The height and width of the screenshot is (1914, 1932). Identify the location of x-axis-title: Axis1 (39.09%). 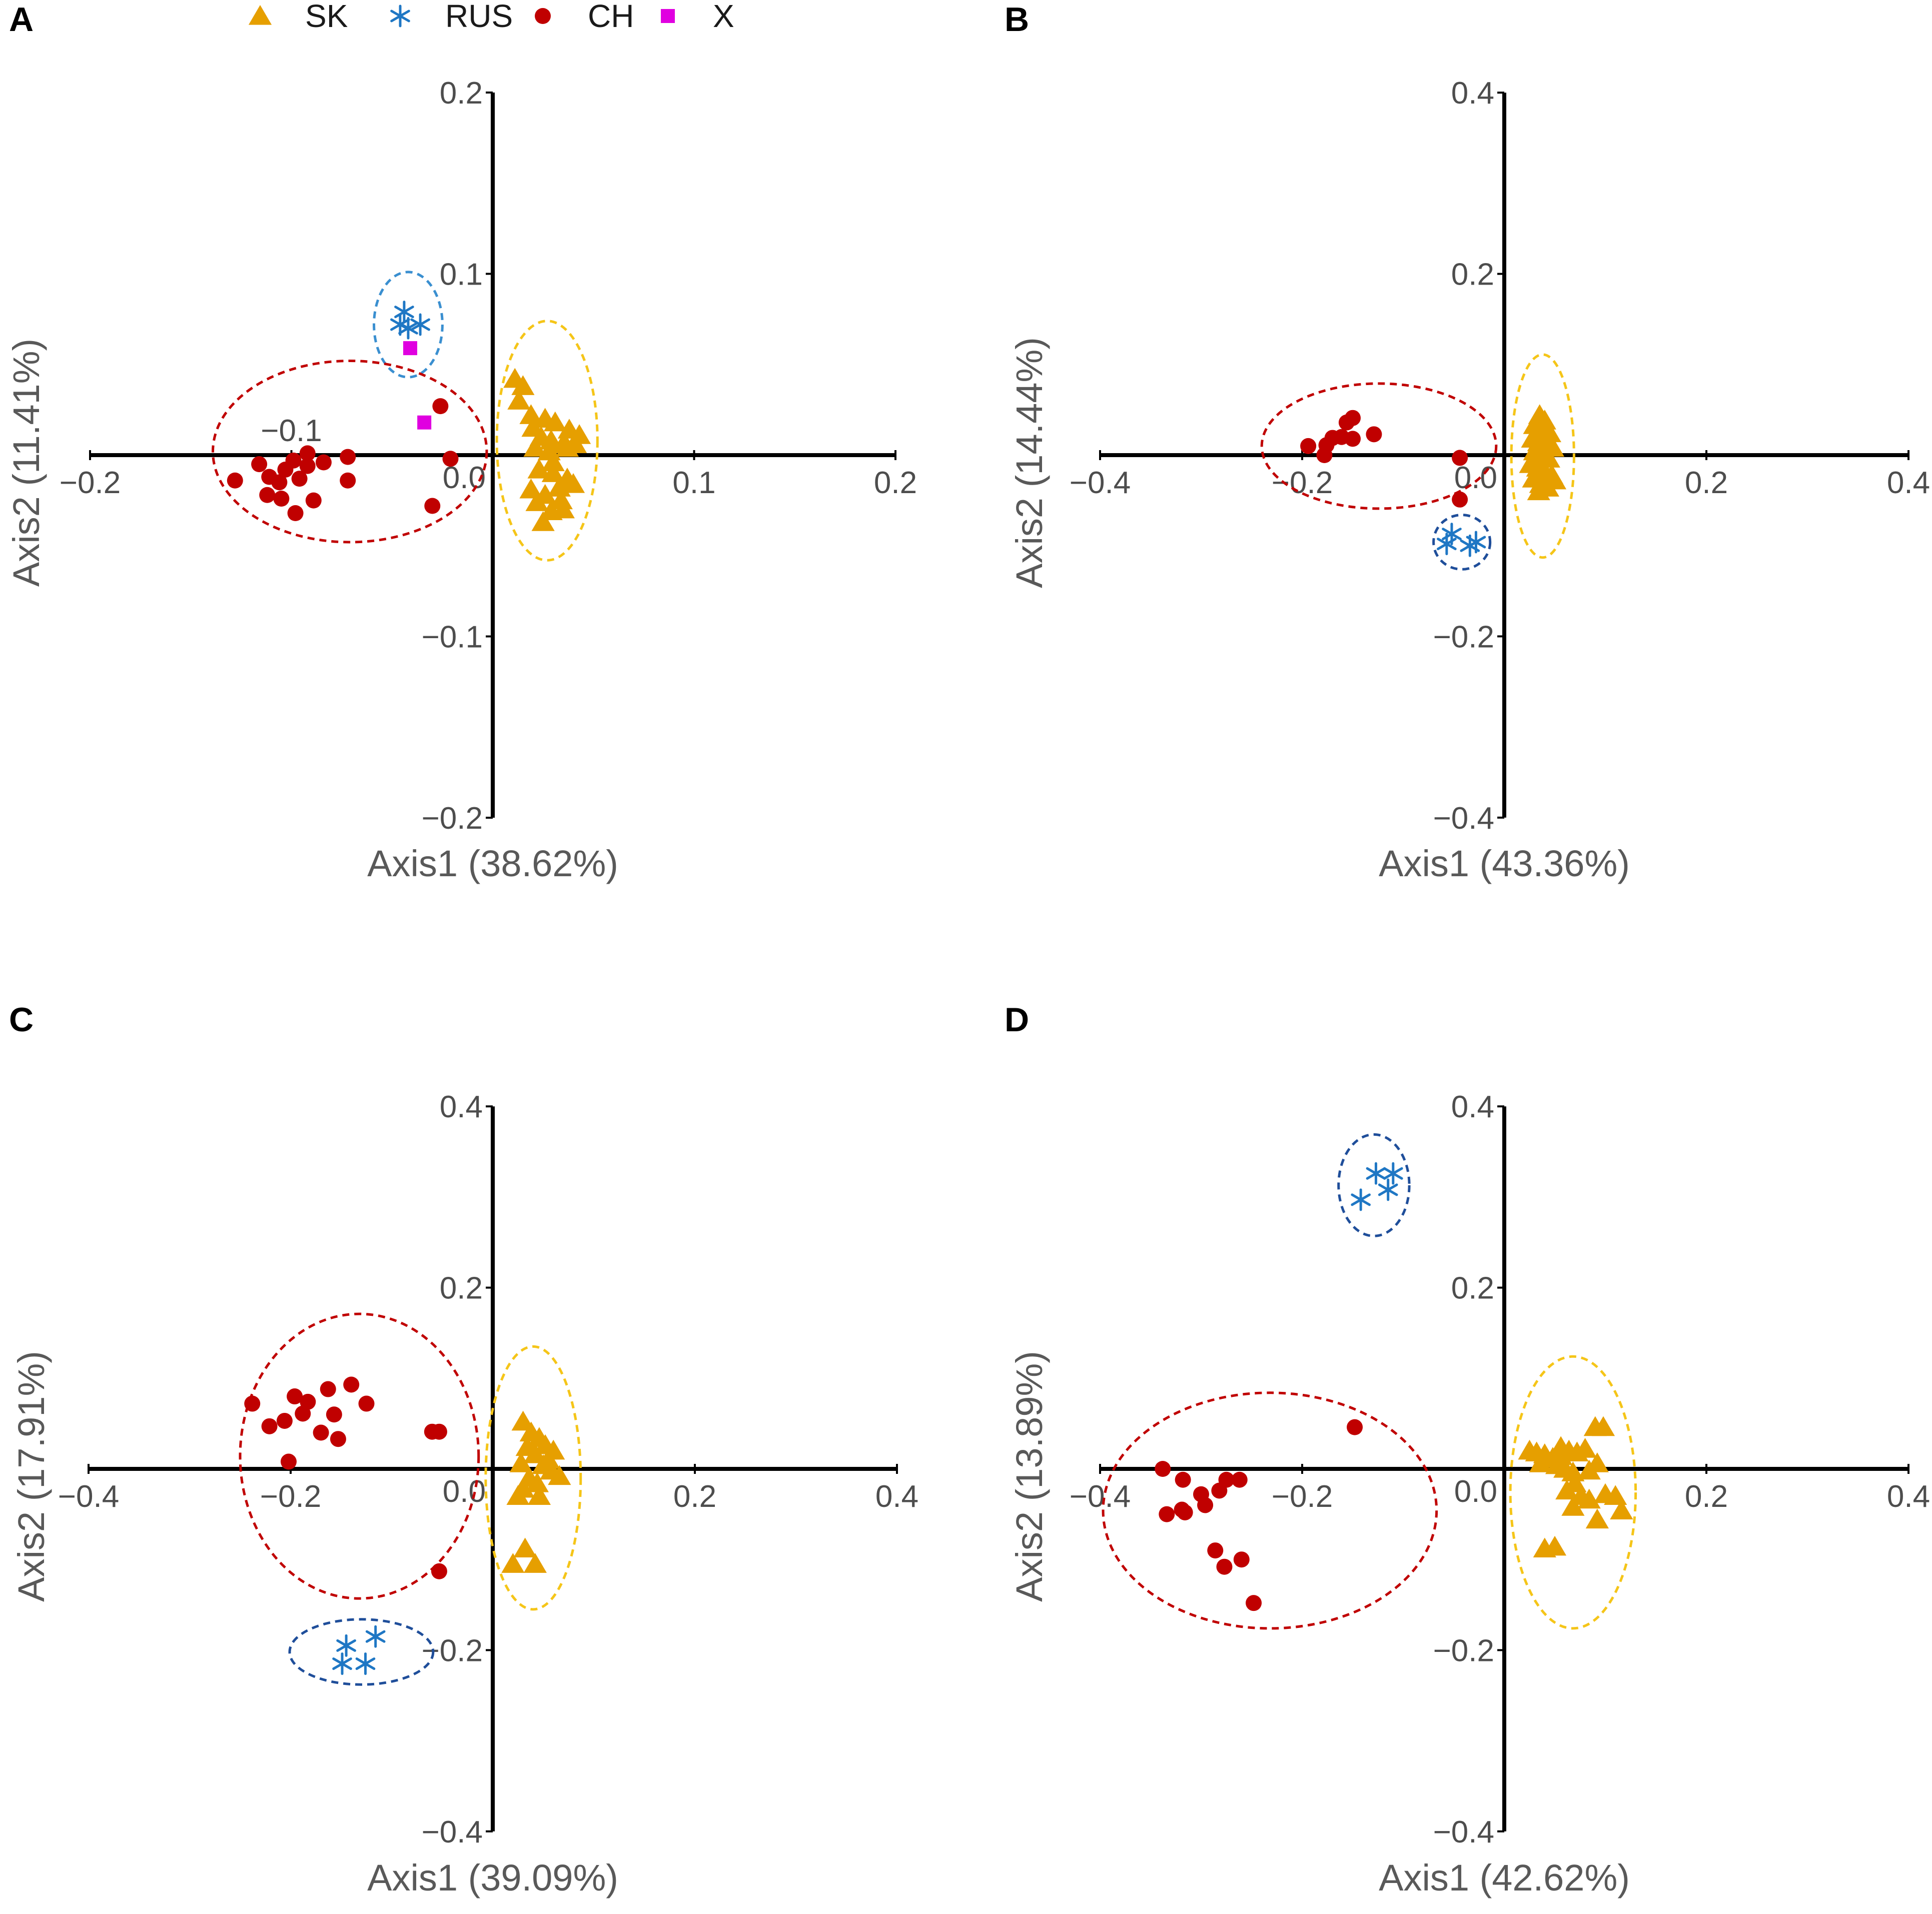
(493, 1877).